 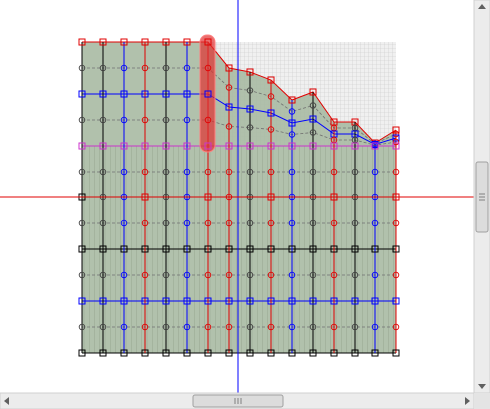 What do you see at coordinates (237, 400) in the screenshot?
I see `horizontal-scrollbar` at bounding box center [237, 400].